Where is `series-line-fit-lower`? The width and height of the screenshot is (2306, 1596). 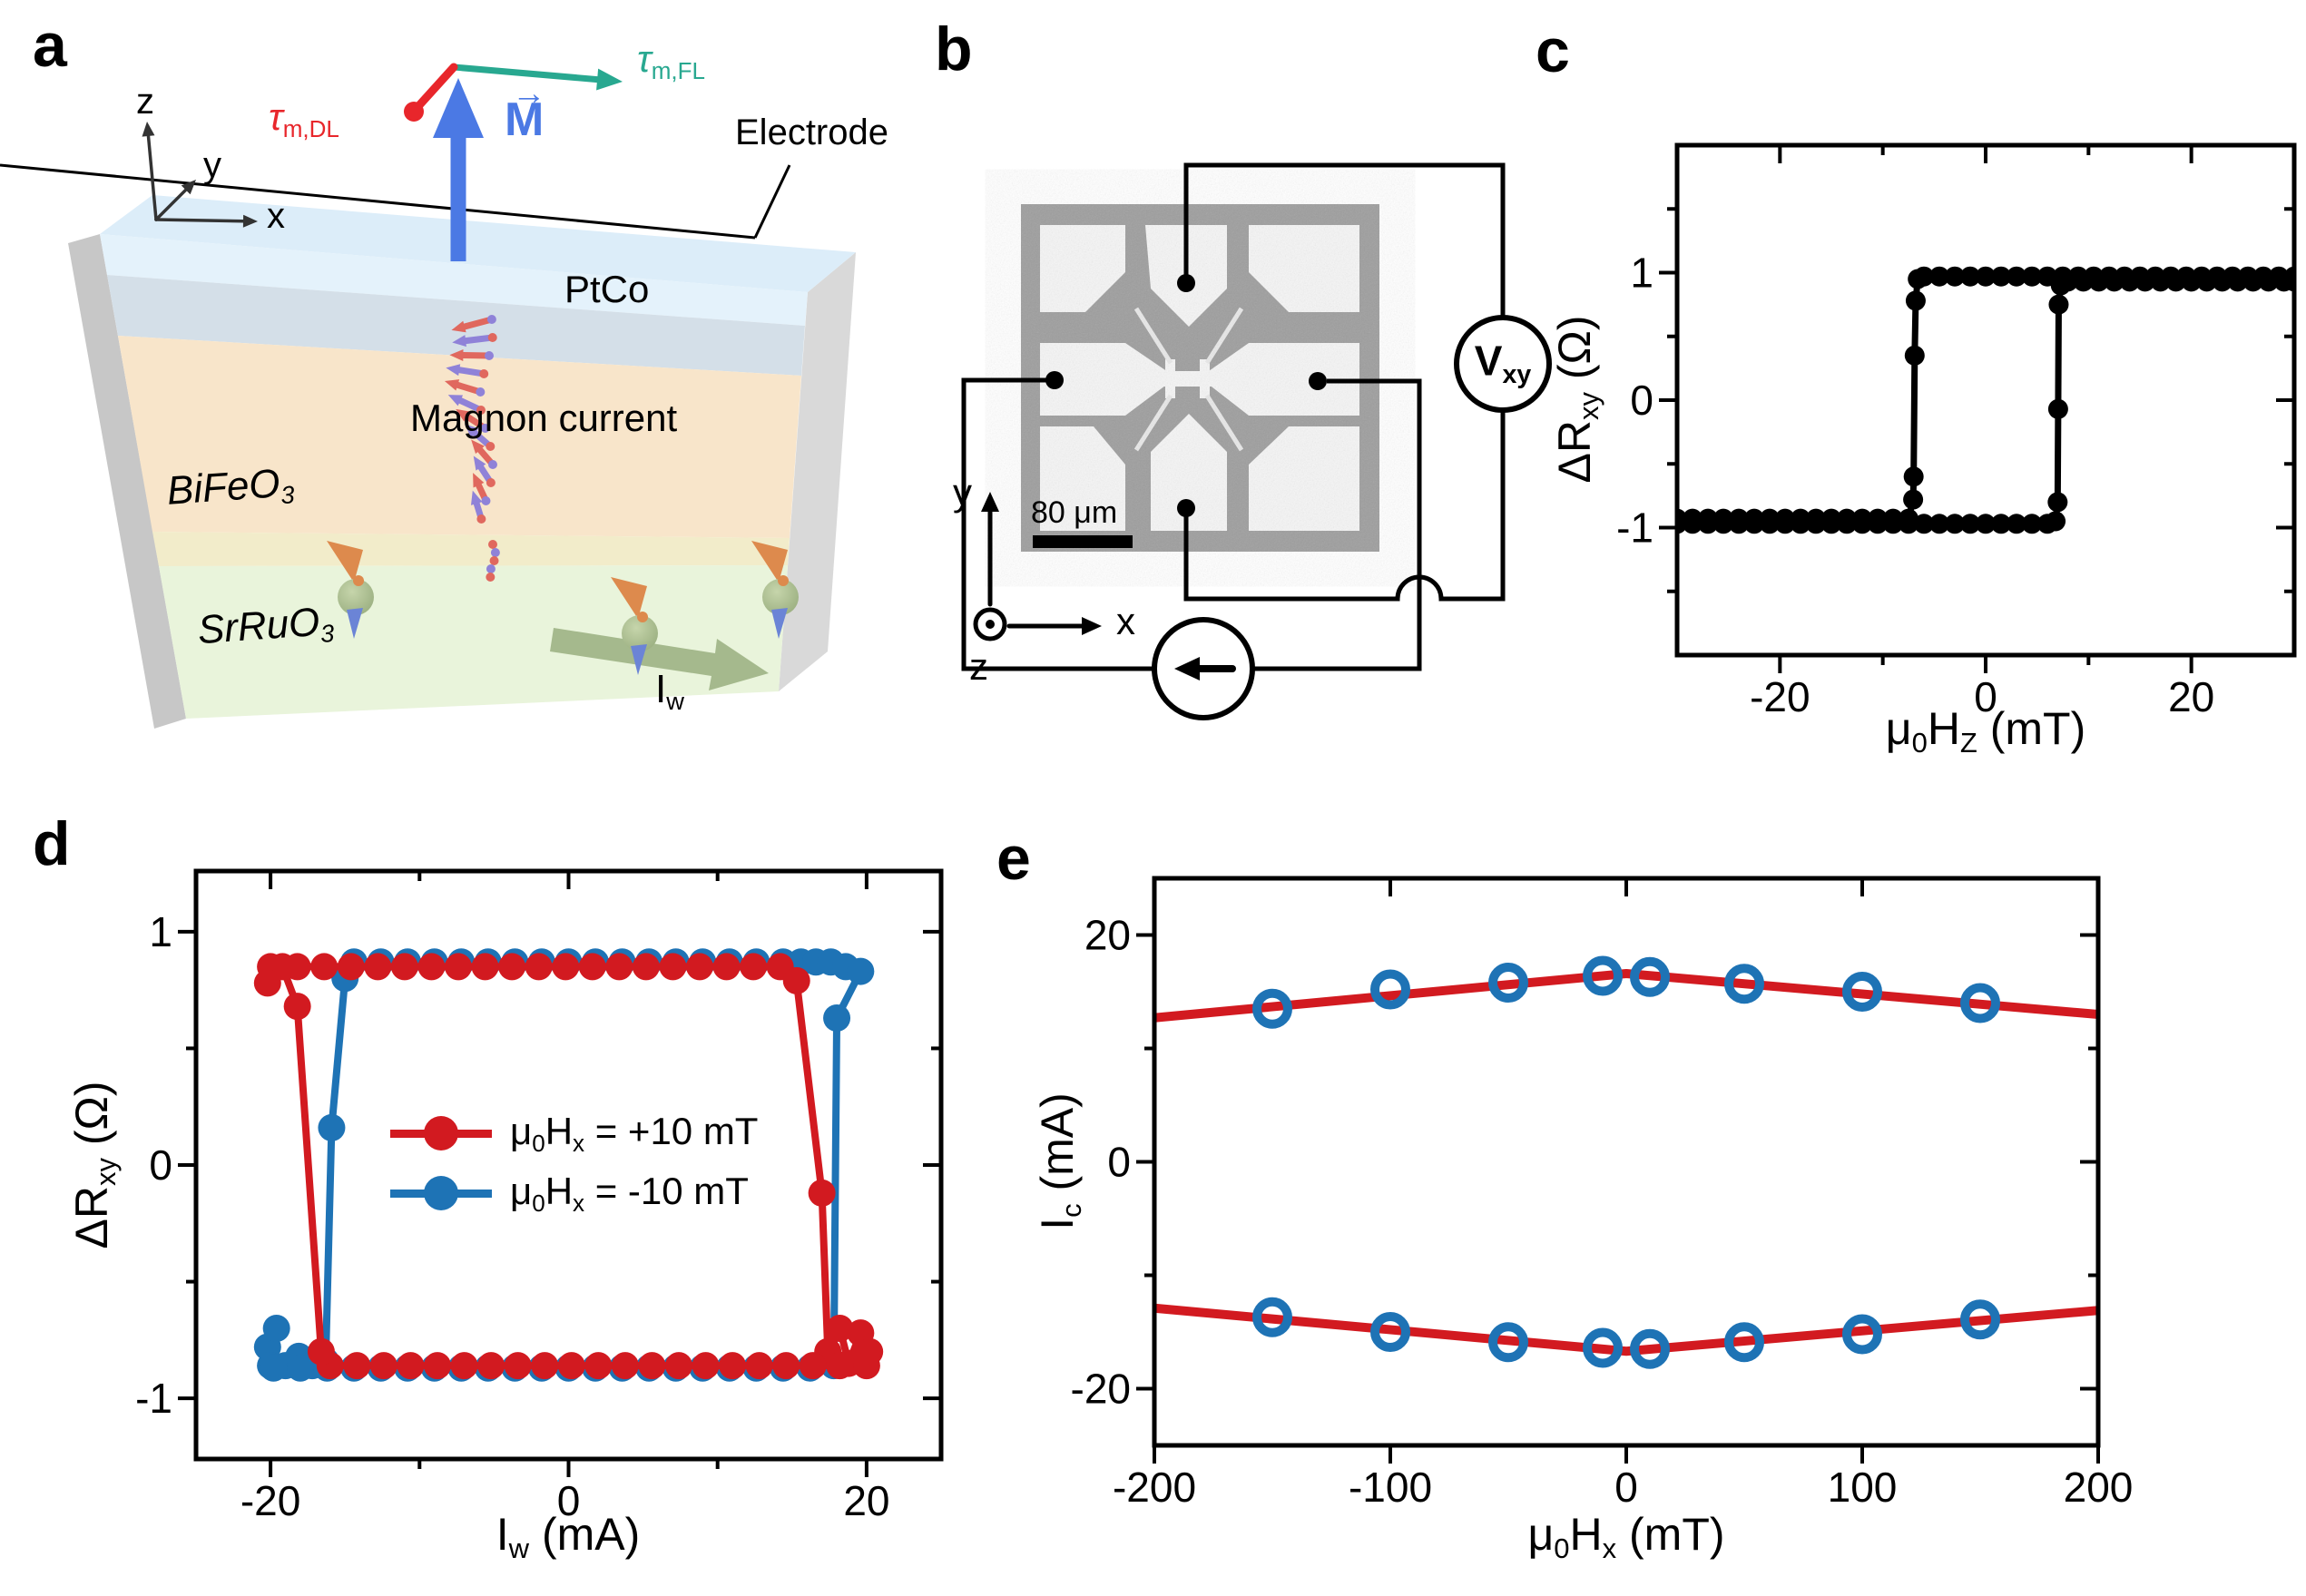 series-line-fit-lower is located at coordinates (1626, 1329).